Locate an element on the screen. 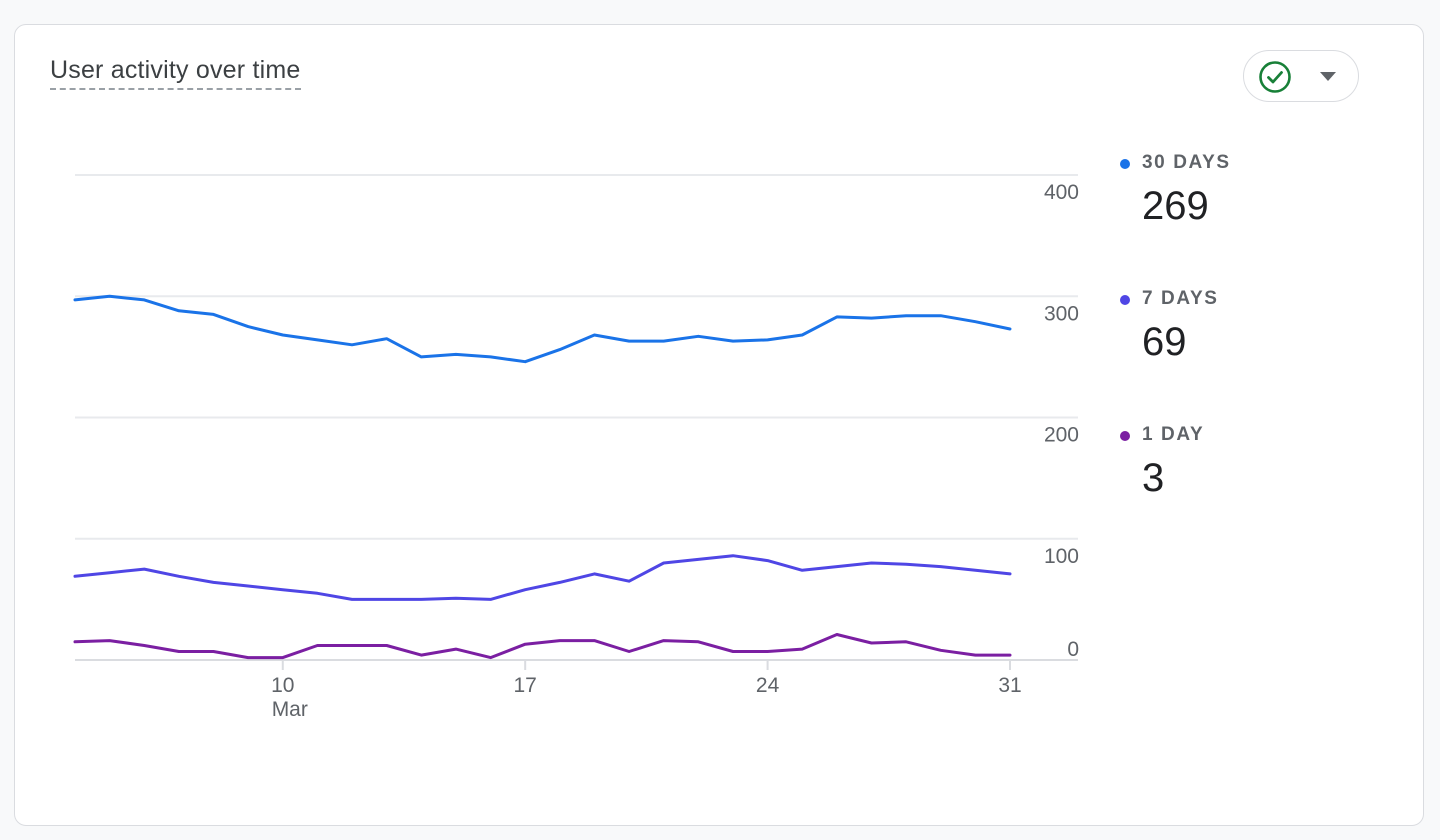  legend-value-7-days: 69 is located at coordinates (1164, 342).